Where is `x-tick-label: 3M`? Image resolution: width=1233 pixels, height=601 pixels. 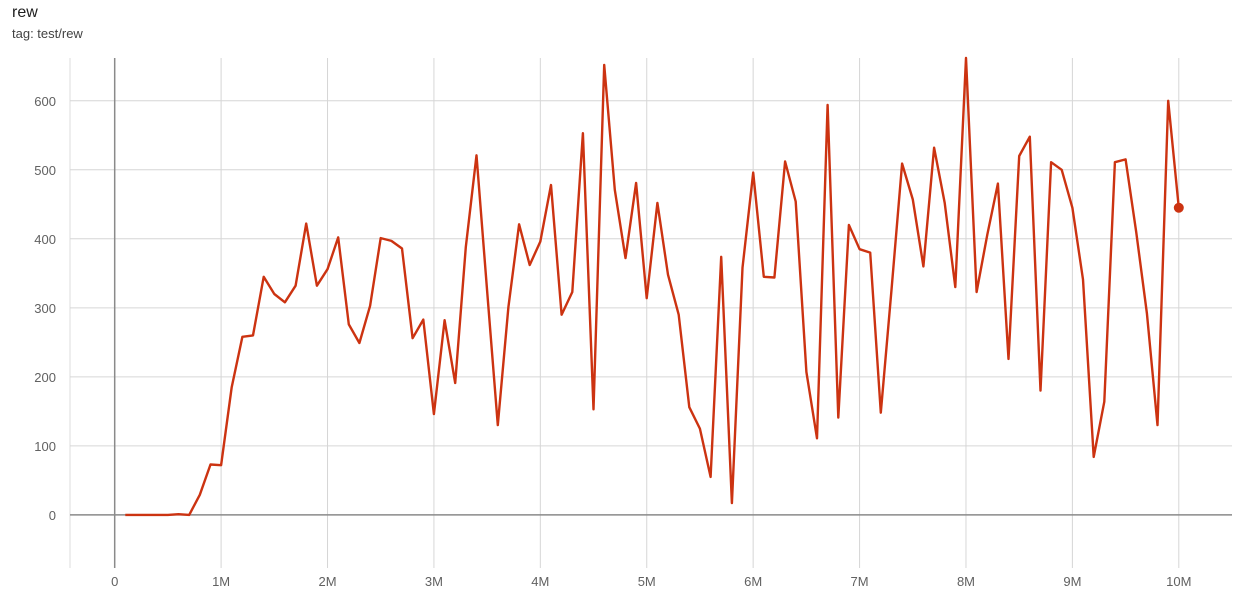
x-tick-label: 3M is located at coordinates (434, 581).